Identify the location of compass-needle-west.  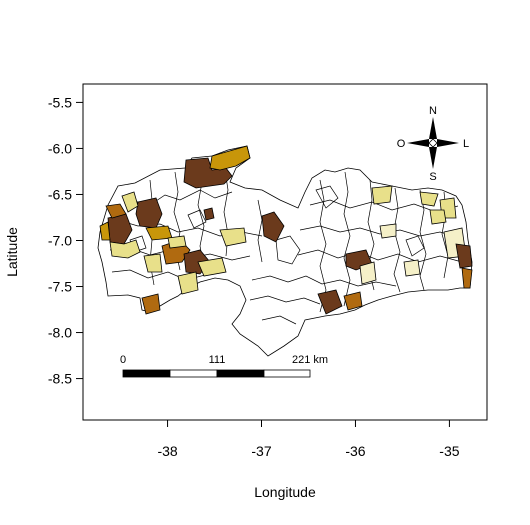
(418, 143).